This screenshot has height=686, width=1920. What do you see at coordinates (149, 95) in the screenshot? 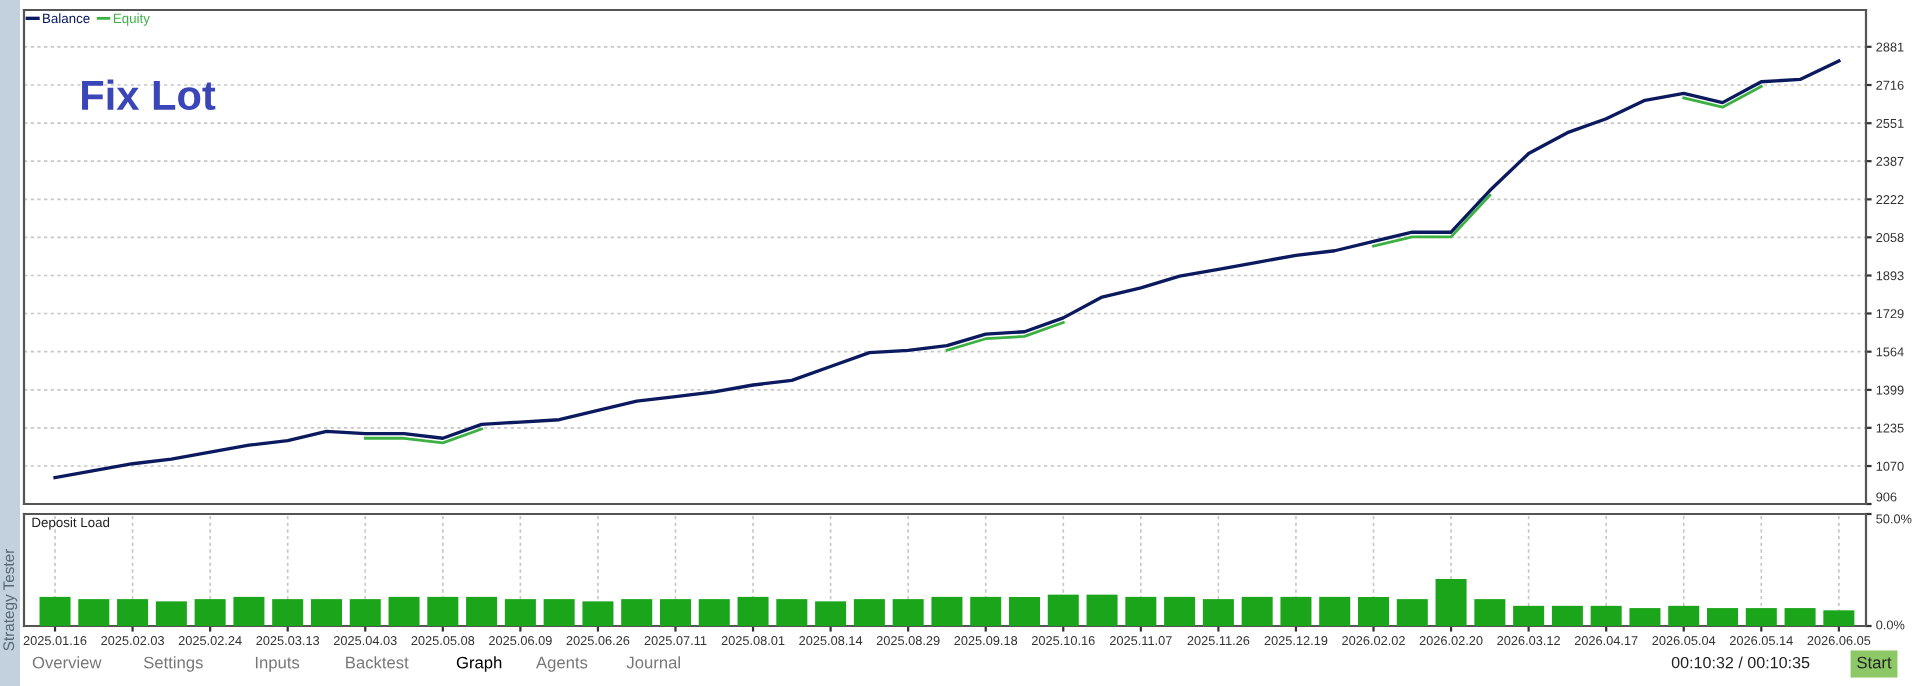
I see `text: Fix Lot` at bounding box center [149, 95].